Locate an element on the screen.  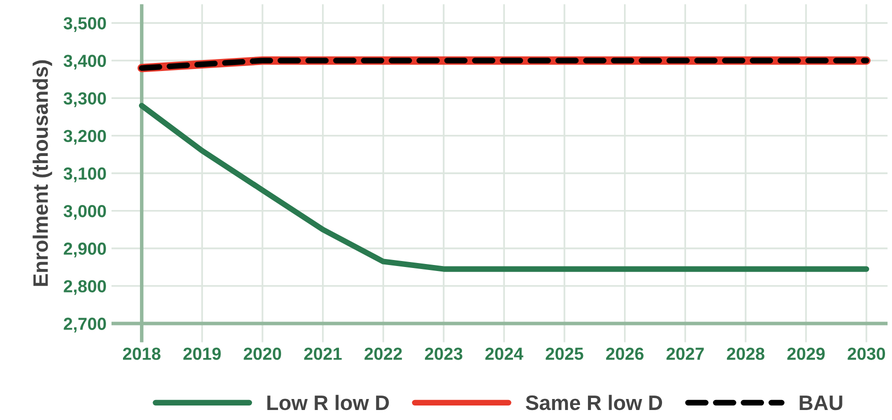
legend-label: Low R low D is located at coordinates (328, 402).